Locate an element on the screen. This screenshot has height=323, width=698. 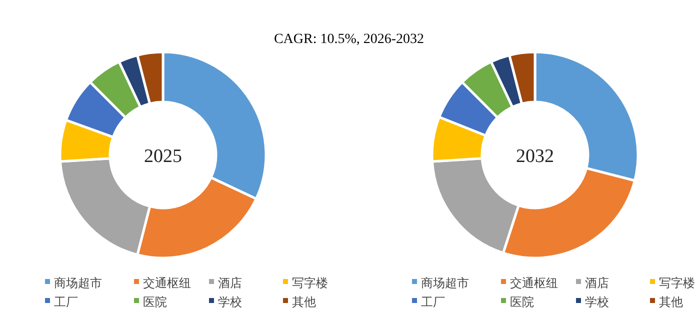
text: 2025 is located at coordinates (163, 156).